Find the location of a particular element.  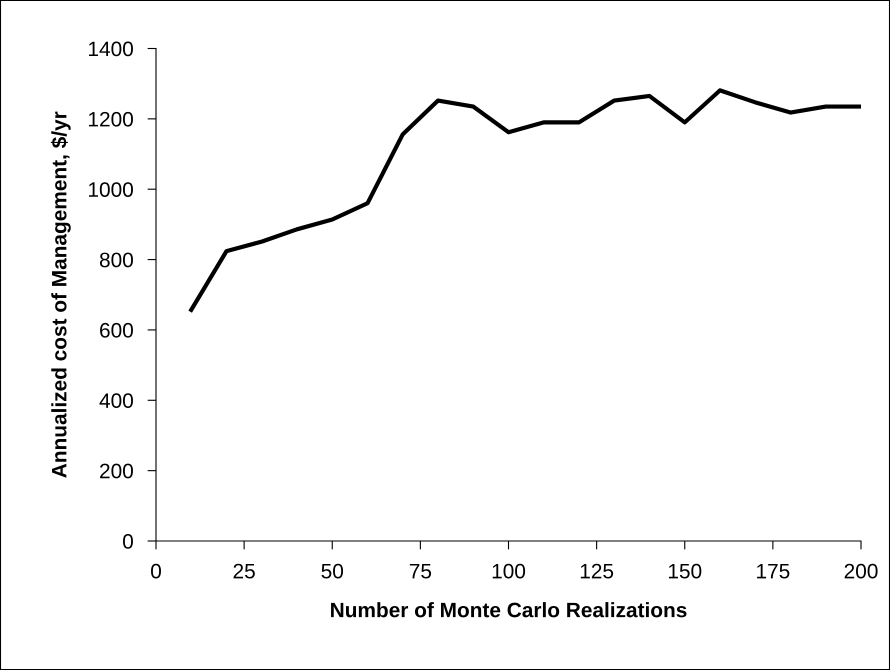

y-tick-label: 400 is located at coordinates (116, 400).